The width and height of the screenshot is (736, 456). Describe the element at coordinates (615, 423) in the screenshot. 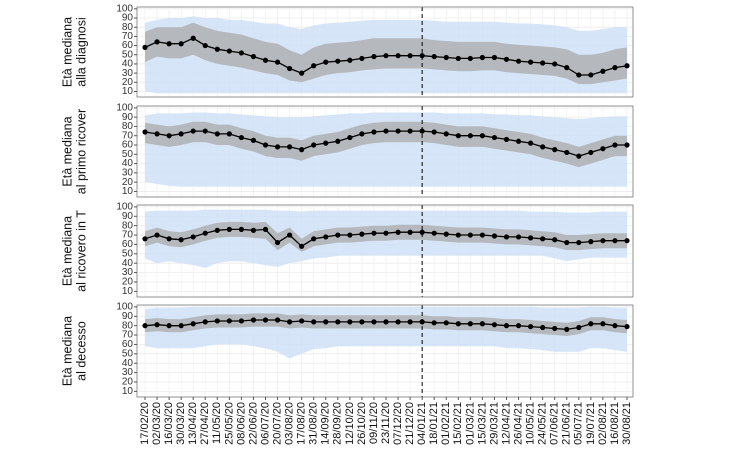

I see `x-tick-label: 16/08/21` at that location.